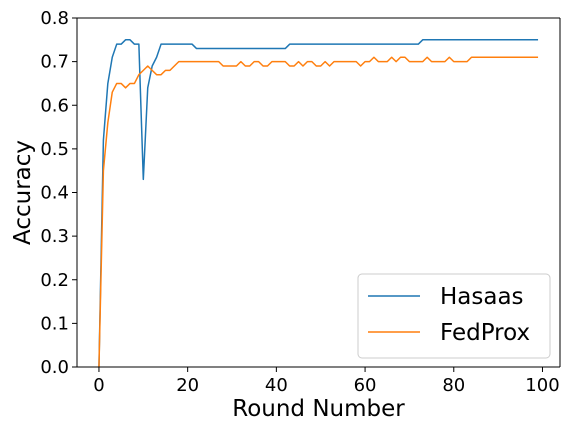 The height and width of the screenshot is (432, 576). Describe the element at coordinates (482, 297) in the screenshot. I see `legend-label-hasaas: Hasaas` at that location.